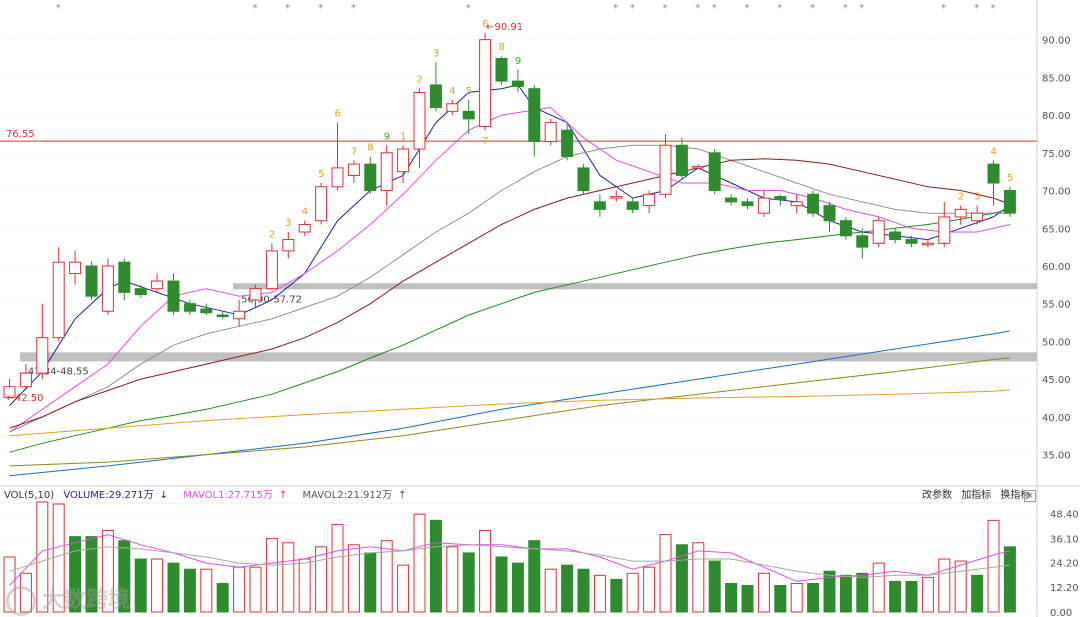 The width and height of the screenshot is (1080, 617). What do you see at coordinates (1061, 612) in the screenshot?
I see `volume-tick-label: 0.00` at bounding box center [1061, 612].